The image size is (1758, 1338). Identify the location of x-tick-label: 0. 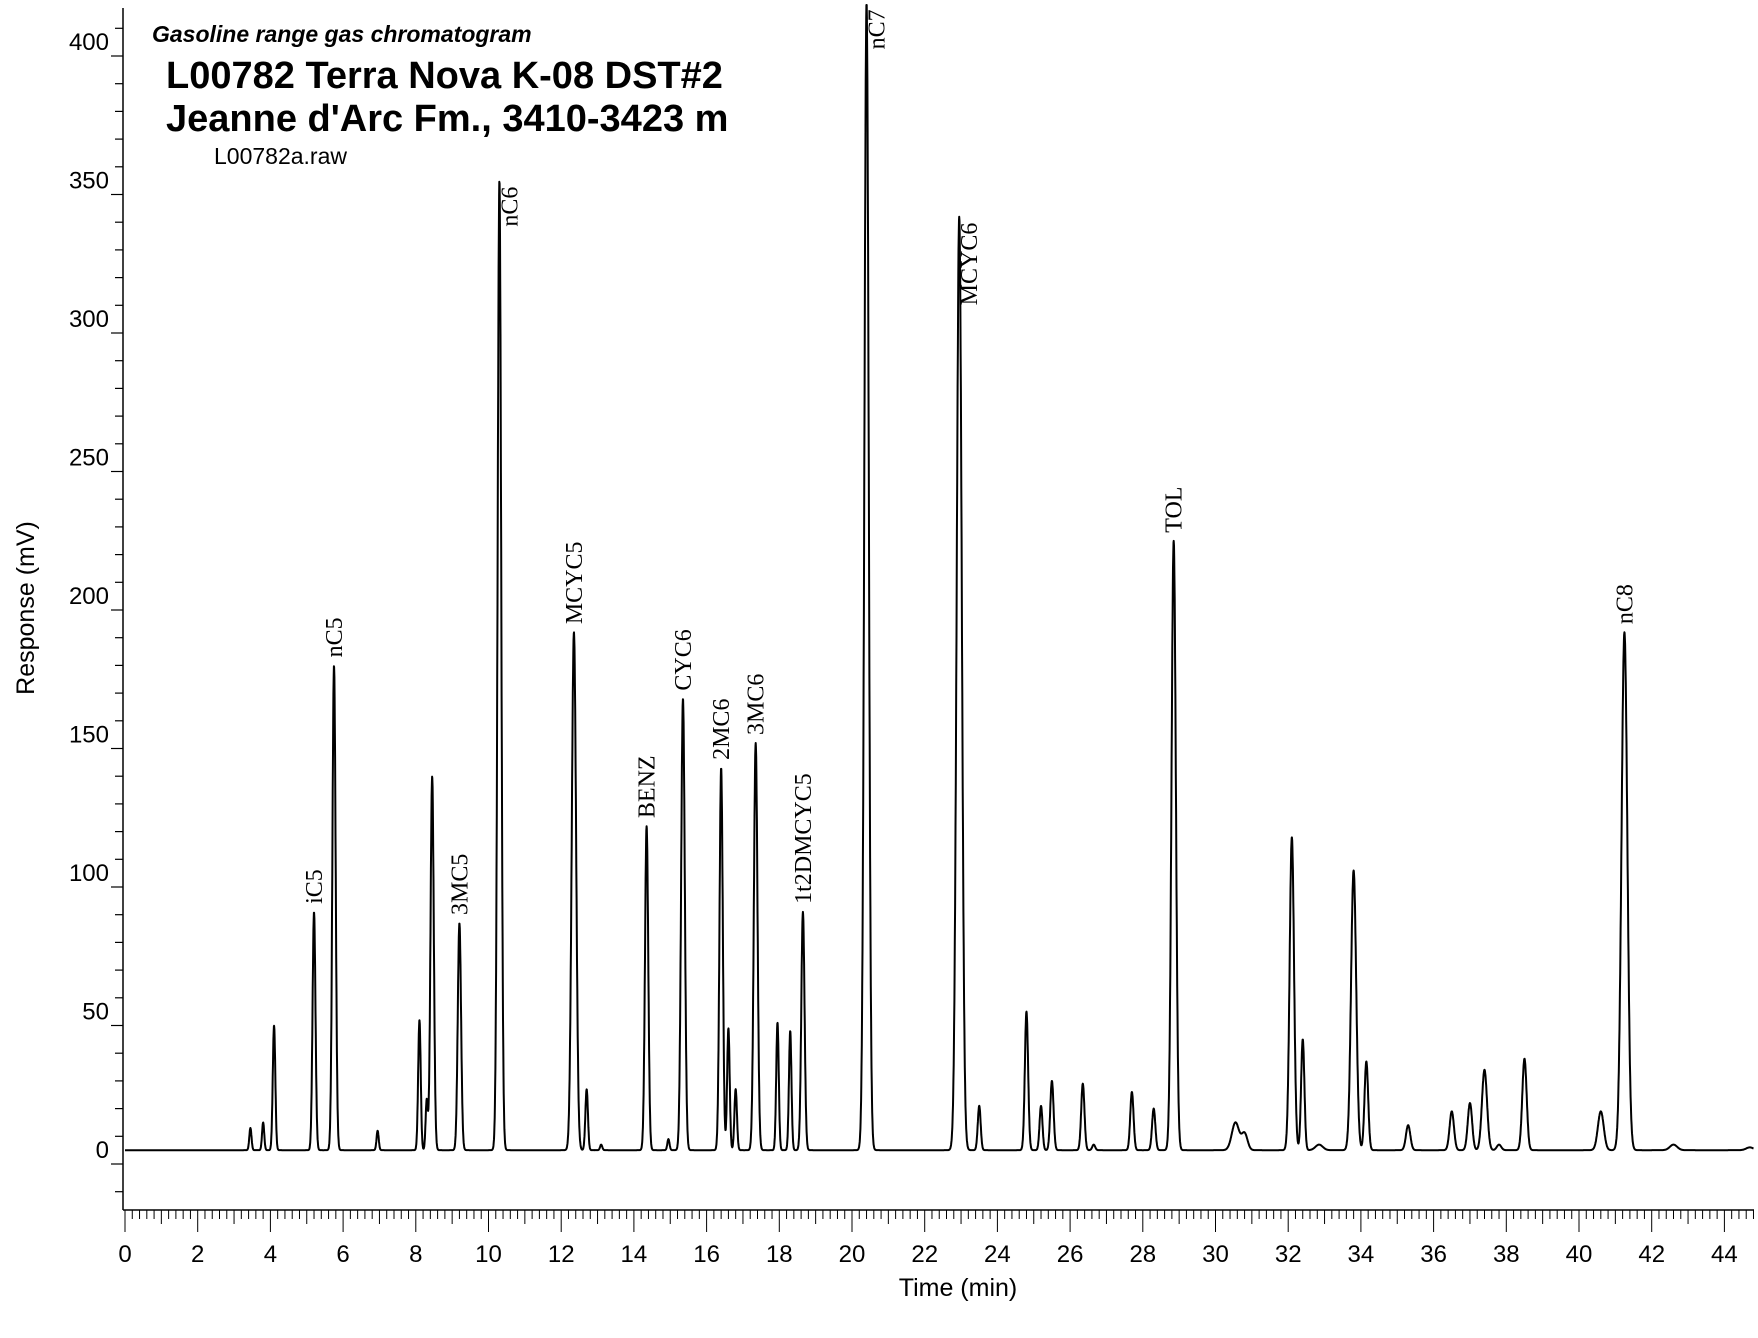
(124, 1254).